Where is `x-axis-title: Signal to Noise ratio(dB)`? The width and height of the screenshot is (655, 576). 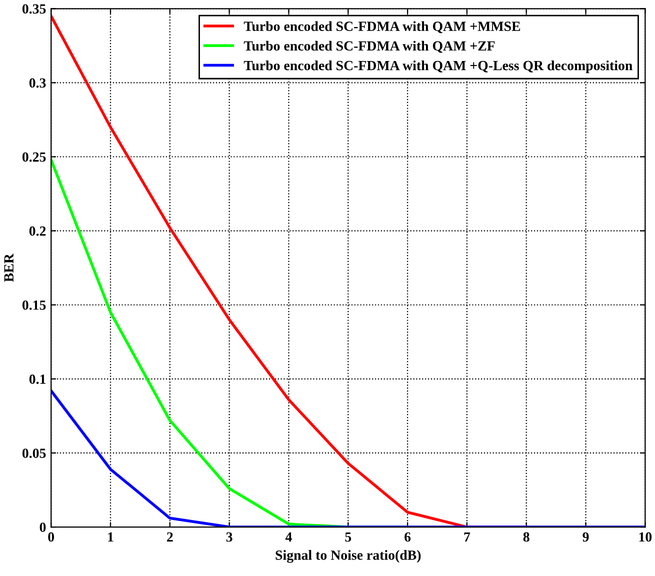
x-axis-title: Signal to Noise ratio(dB) is located at coordinates (348, 556).